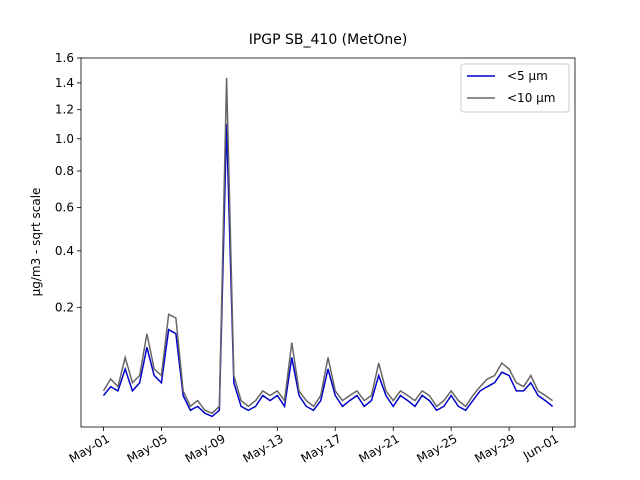 The width and height of the screenshot is (640, 480). I want to click on y-axis-label: µg/m3 - sqrt scale, so click(36, 242).